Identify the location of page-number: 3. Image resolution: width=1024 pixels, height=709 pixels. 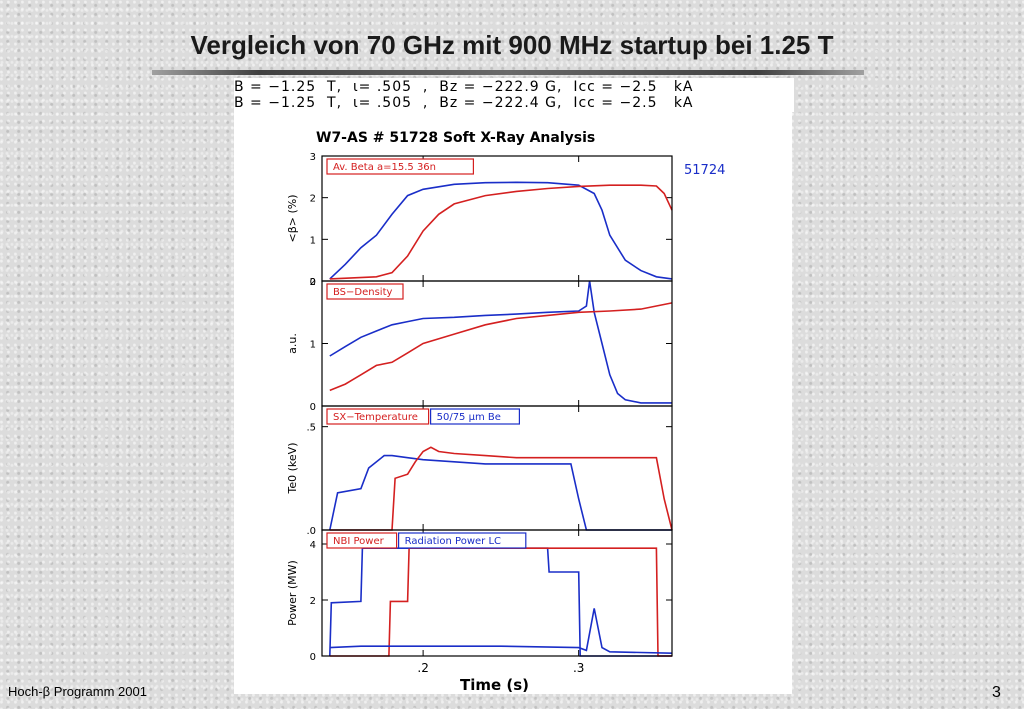
(996, 692).